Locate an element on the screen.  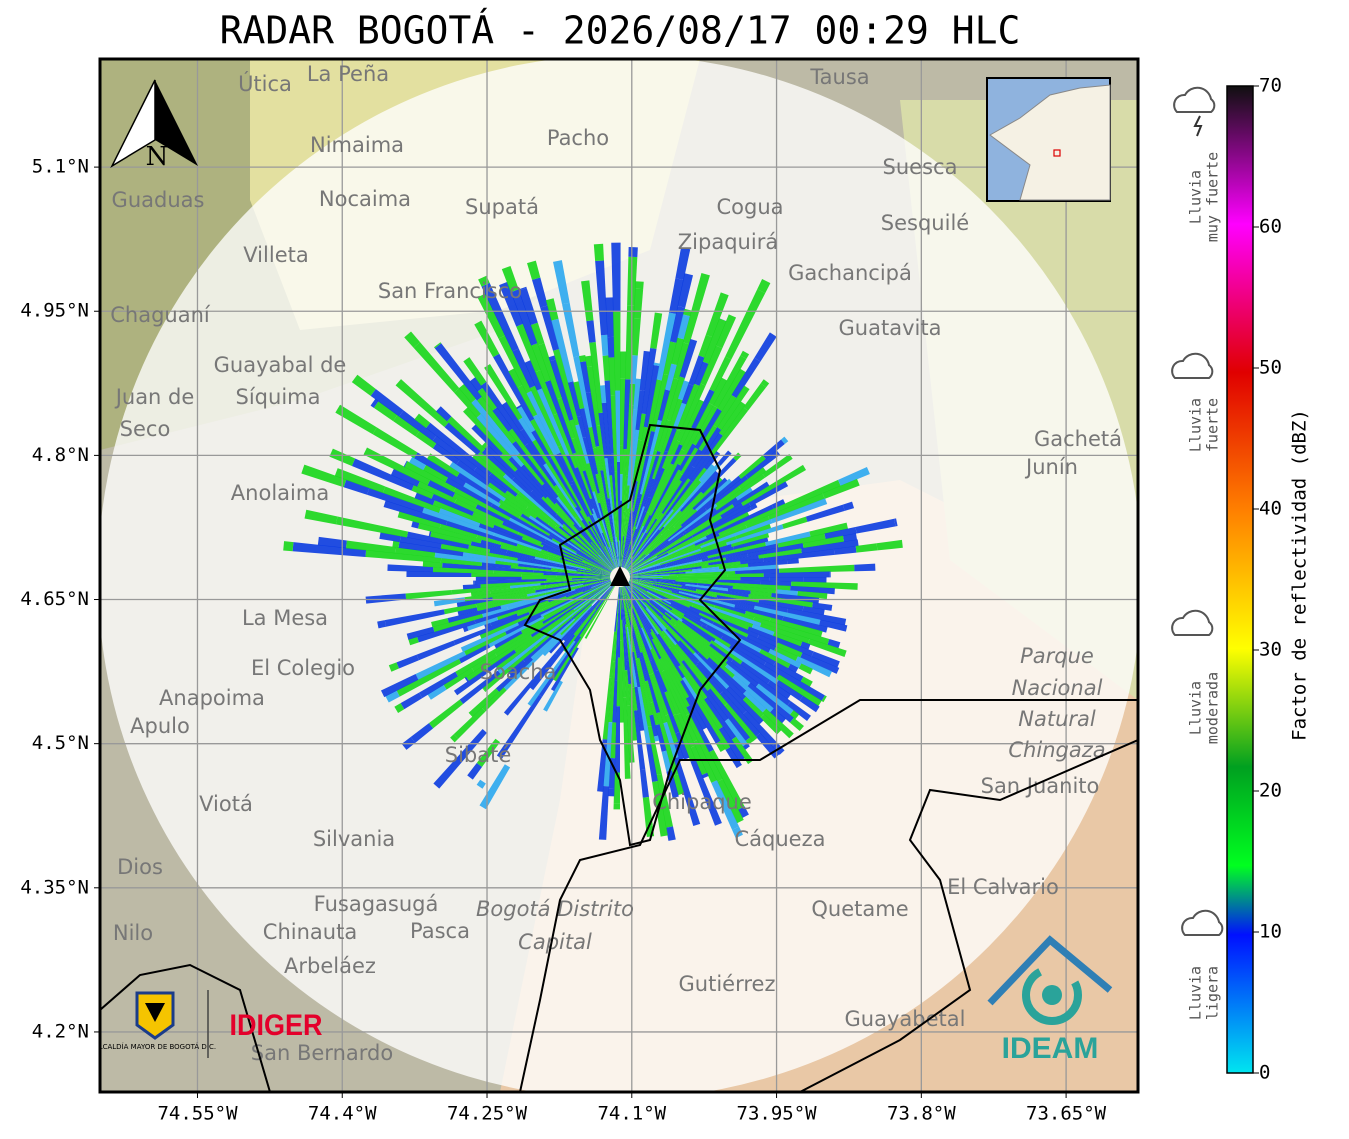
ideam-logo: IDEAM is located at coordinates (1050, 1000).